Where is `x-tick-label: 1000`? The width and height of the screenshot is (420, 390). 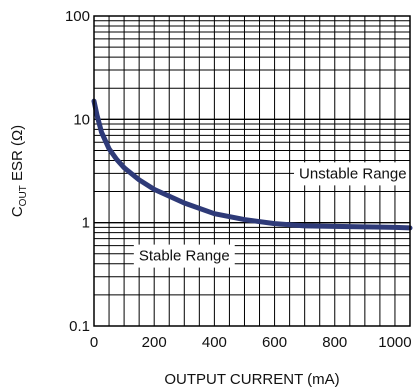
x-tick-label: 1000 is located at coordinates (394, 342).